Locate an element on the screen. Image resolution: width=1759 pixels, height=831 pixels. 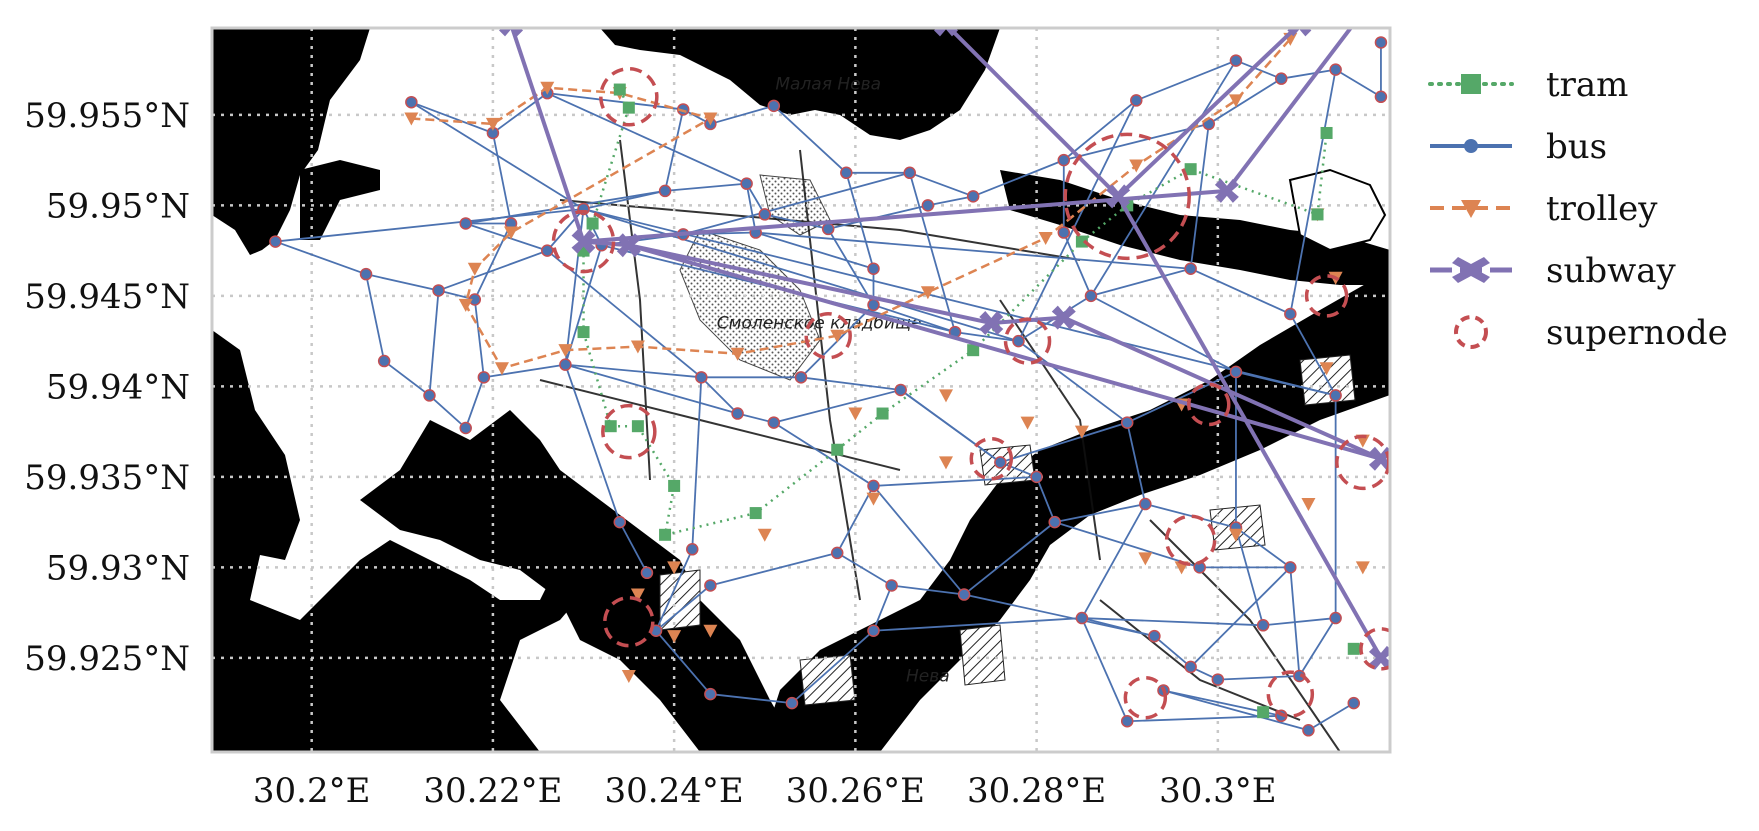
y-tick-label: 59.955°N is located at coordinates (107, 116).